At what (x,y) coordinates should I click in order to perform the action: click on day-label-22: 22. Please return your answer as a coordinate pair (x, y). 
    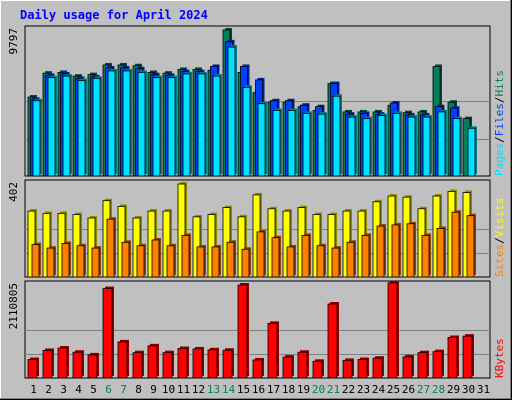
    Looking at the image, I should click on (348, 389).